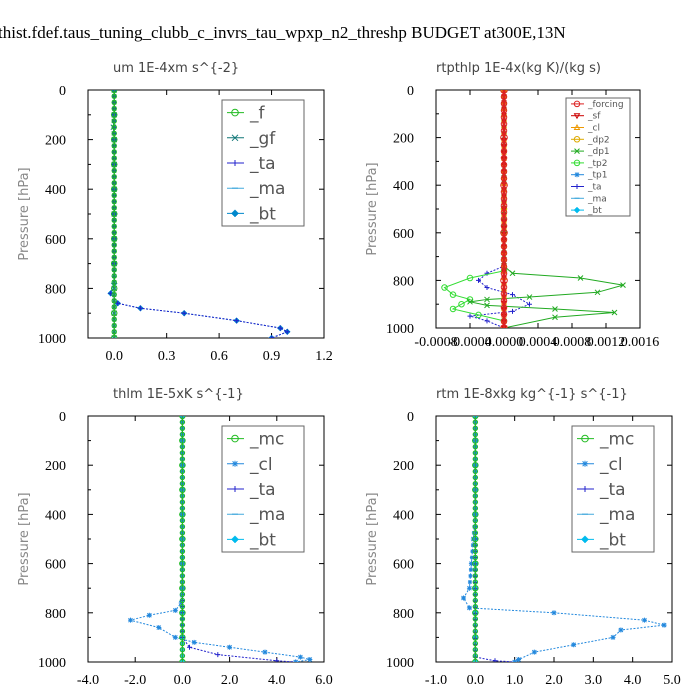  Describe the element at coordinates (594, 117) in the screenshot. I see `legend-label: _sf` at that location.